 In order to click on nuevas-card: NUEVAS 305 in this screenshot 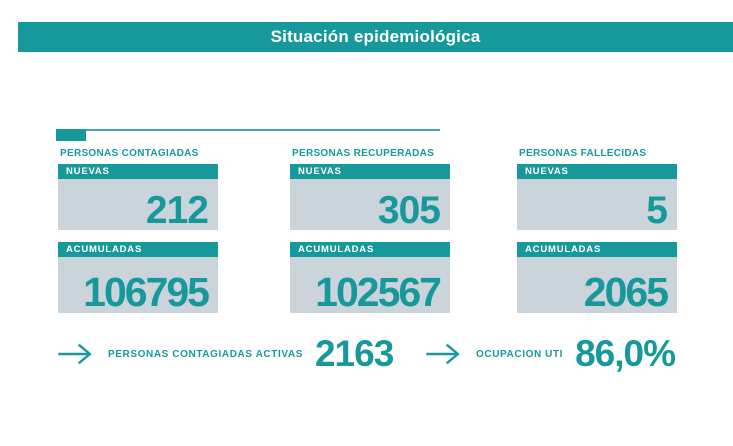, I will do `click(370, 197)`.